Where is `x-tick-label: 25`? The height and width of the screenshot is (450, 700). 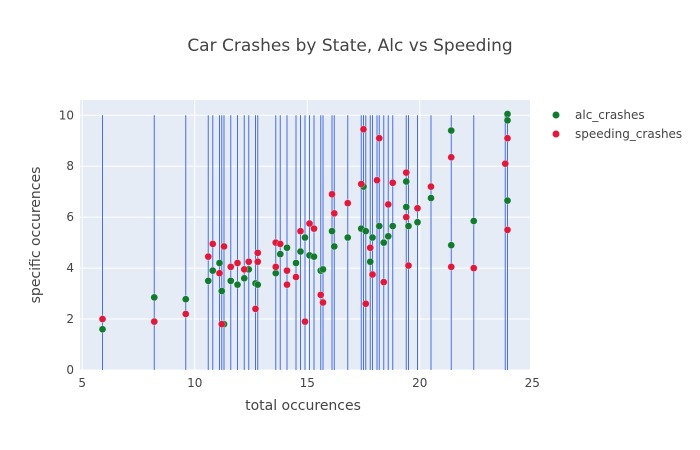 x-tick-label: 25 is located at coordinates (532, 383).